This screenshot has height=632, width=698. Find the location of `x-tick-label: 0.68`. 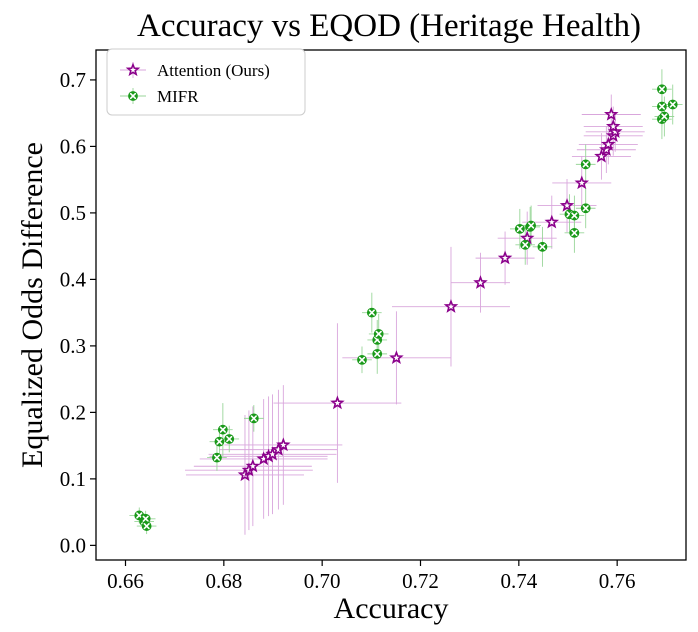

x-tick-label: 0.68 is located at coordinates (223, 581).